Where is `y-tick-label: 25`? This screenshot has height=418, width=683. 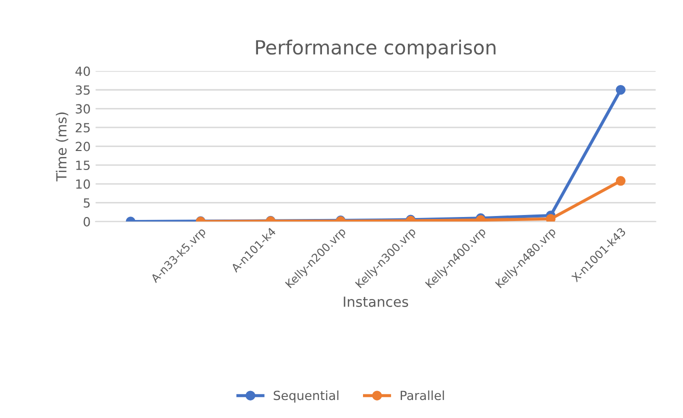 y-tick-label: 25 is located at coordinates (83, 127).